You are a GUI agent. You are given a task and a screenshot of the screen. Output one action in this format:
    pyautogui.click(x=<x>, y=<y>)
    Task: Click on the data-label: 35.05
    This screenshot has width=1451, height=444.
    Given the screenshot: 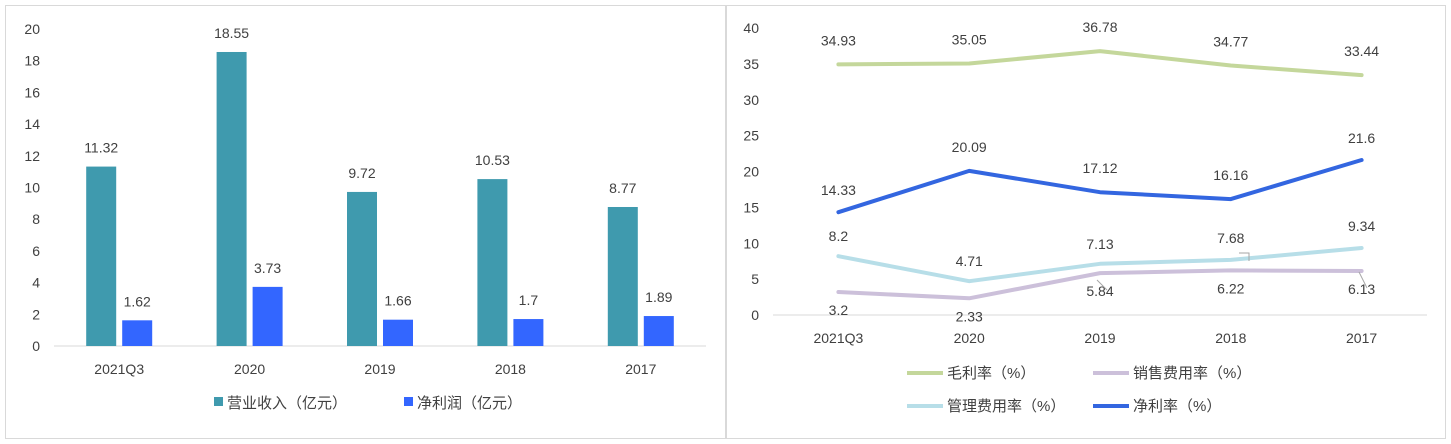 What is the action you would take?
    pyautogui.click(x=969, y=40)
    